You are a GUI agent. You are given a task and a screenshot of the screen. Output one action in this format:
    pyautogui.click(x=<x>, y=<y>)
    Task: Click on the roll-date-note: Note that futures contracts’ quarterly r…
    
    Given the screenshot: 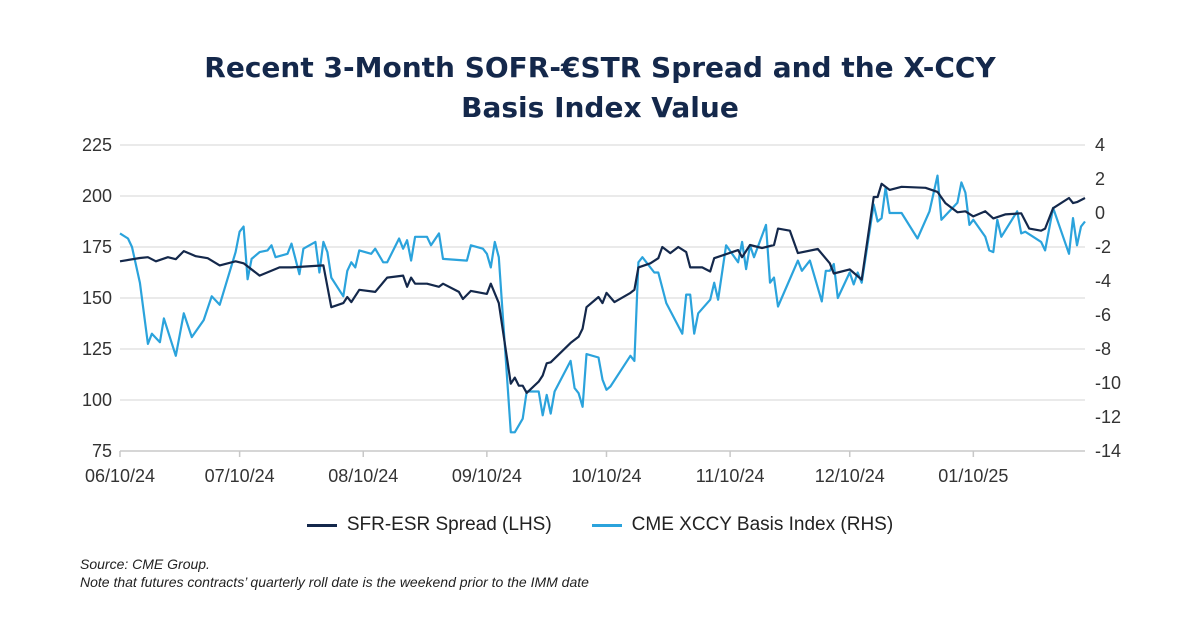 What is the action you would take?
    pyautogui.click(x=334, y=582)
    